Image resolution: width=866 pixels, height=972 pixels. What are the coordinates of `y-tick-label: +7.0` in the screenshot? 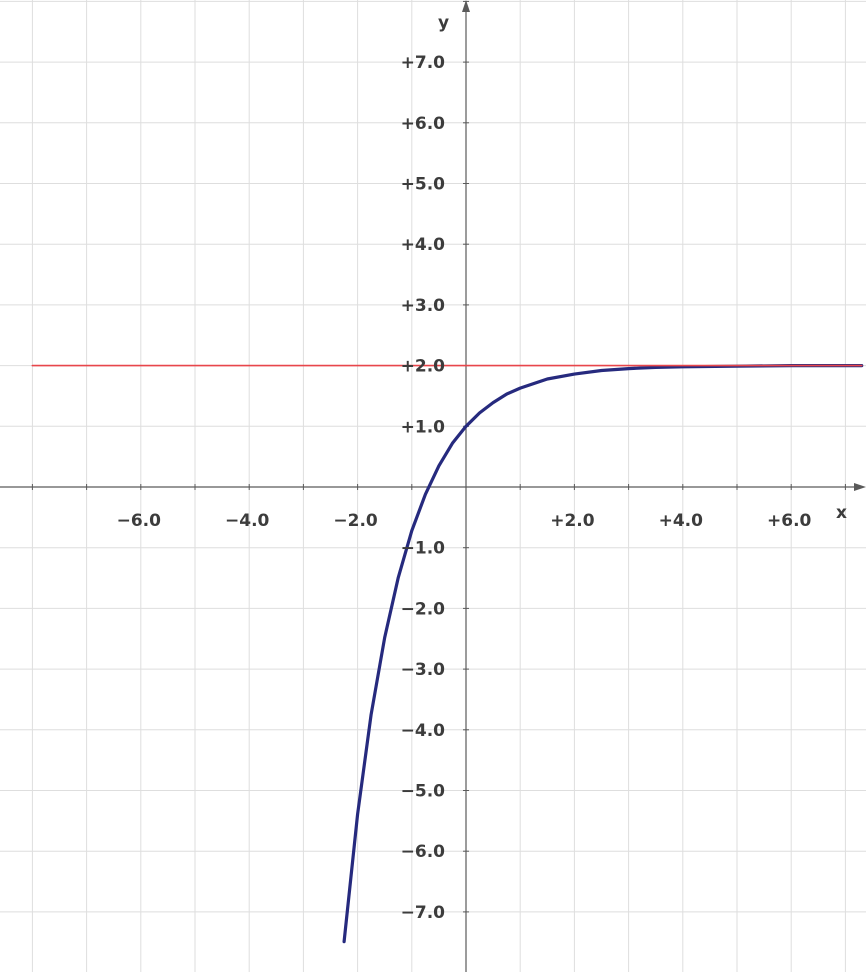 It's located at (423, 63).